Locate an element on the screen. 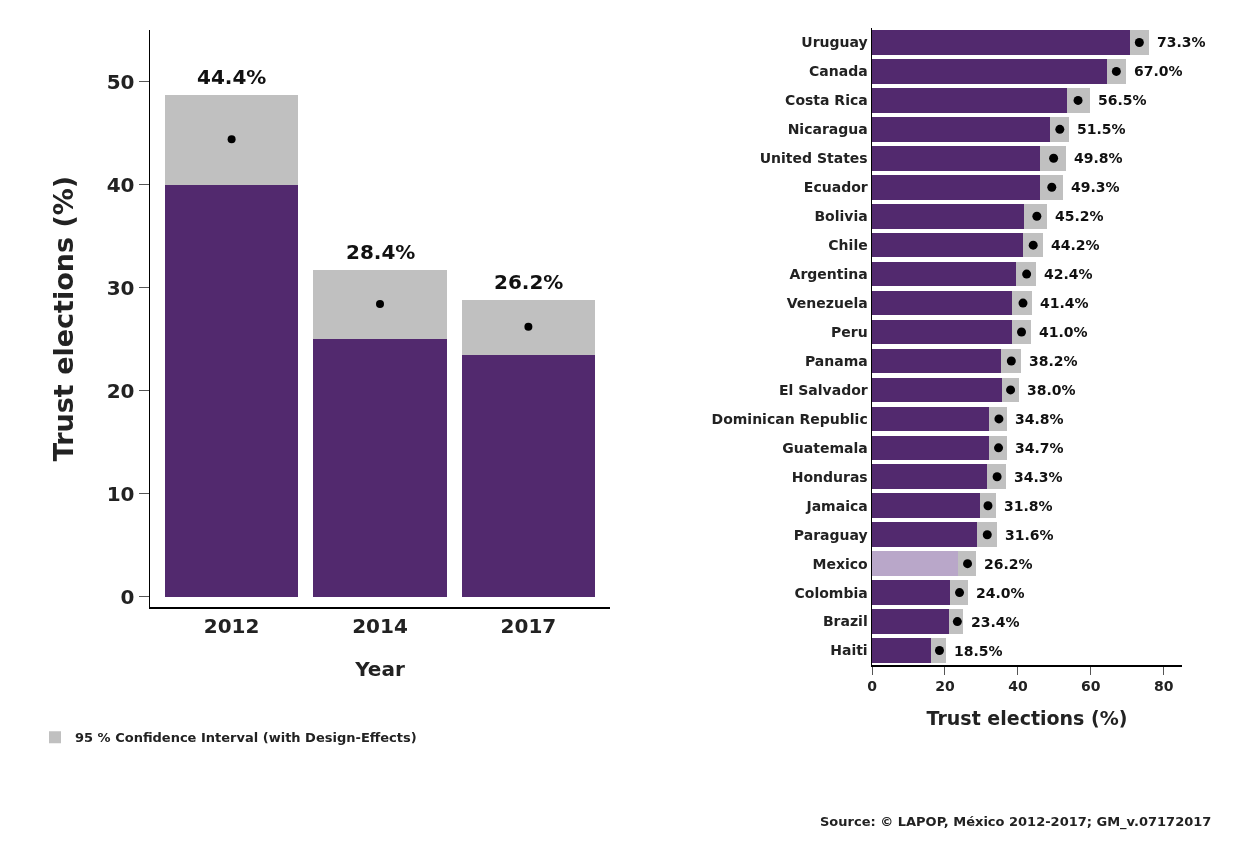  y-tick-label: 20 is located at coordinates (120, 390).